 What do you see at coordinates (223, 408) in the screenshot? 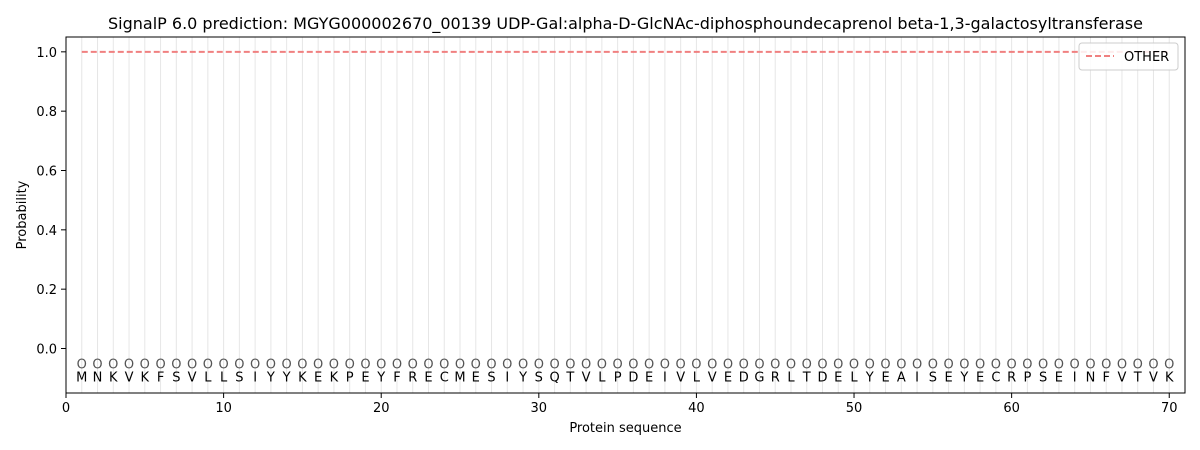
I see `x-tick-label: 10` at bounding box center [223, 408].